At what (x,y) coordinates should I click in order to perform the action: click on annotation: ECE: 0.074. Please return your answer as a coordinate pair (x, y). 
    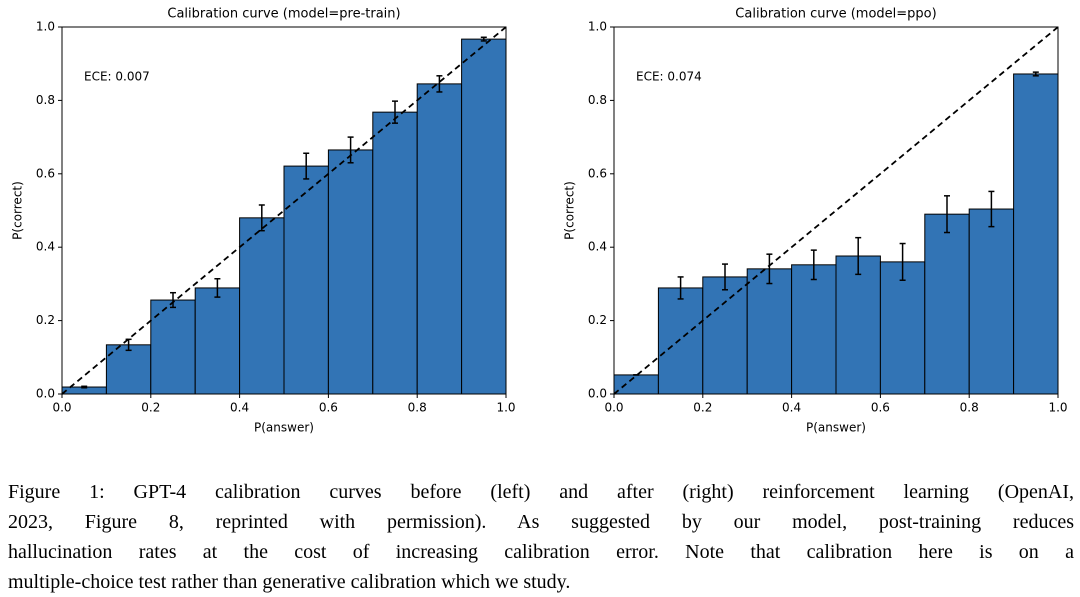
    Looking at the image, I should click on (669, 77).